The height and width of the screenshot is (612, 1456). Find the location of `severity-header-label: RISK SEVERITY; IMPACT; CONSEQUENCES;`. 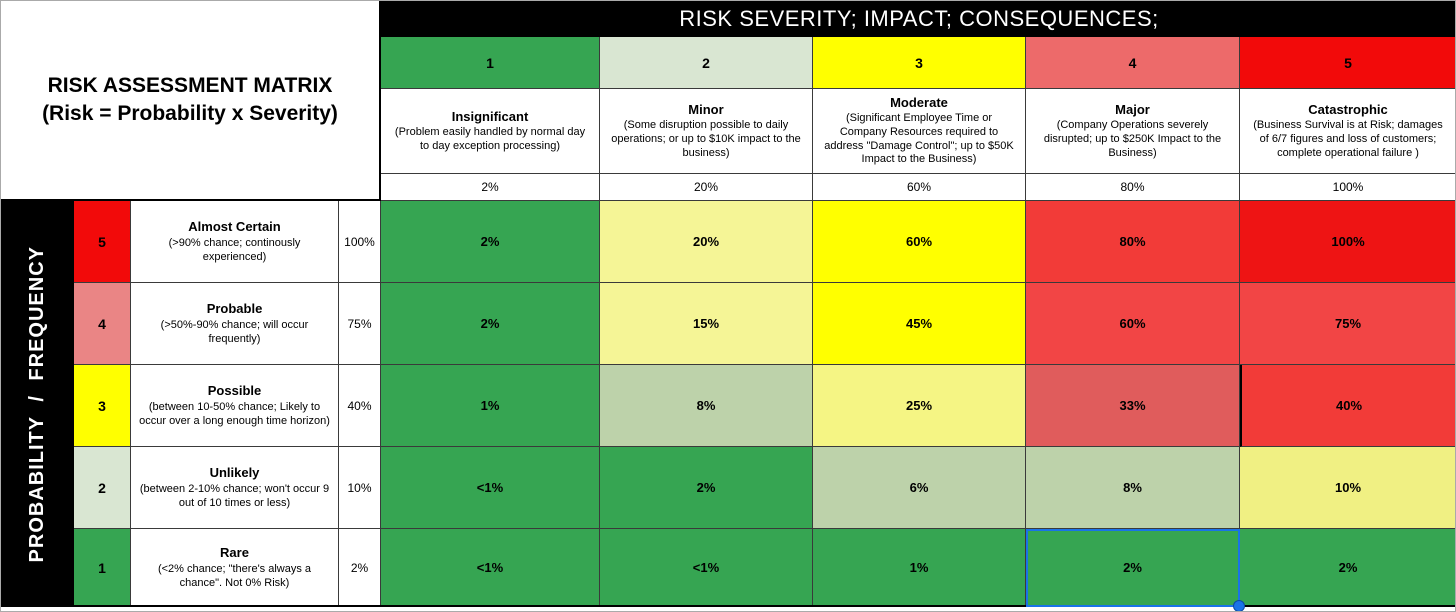

severity-header-label: RISK SEVERITY; IMPACT; CONSEQUENCES; is located at coordinates (919, 18).